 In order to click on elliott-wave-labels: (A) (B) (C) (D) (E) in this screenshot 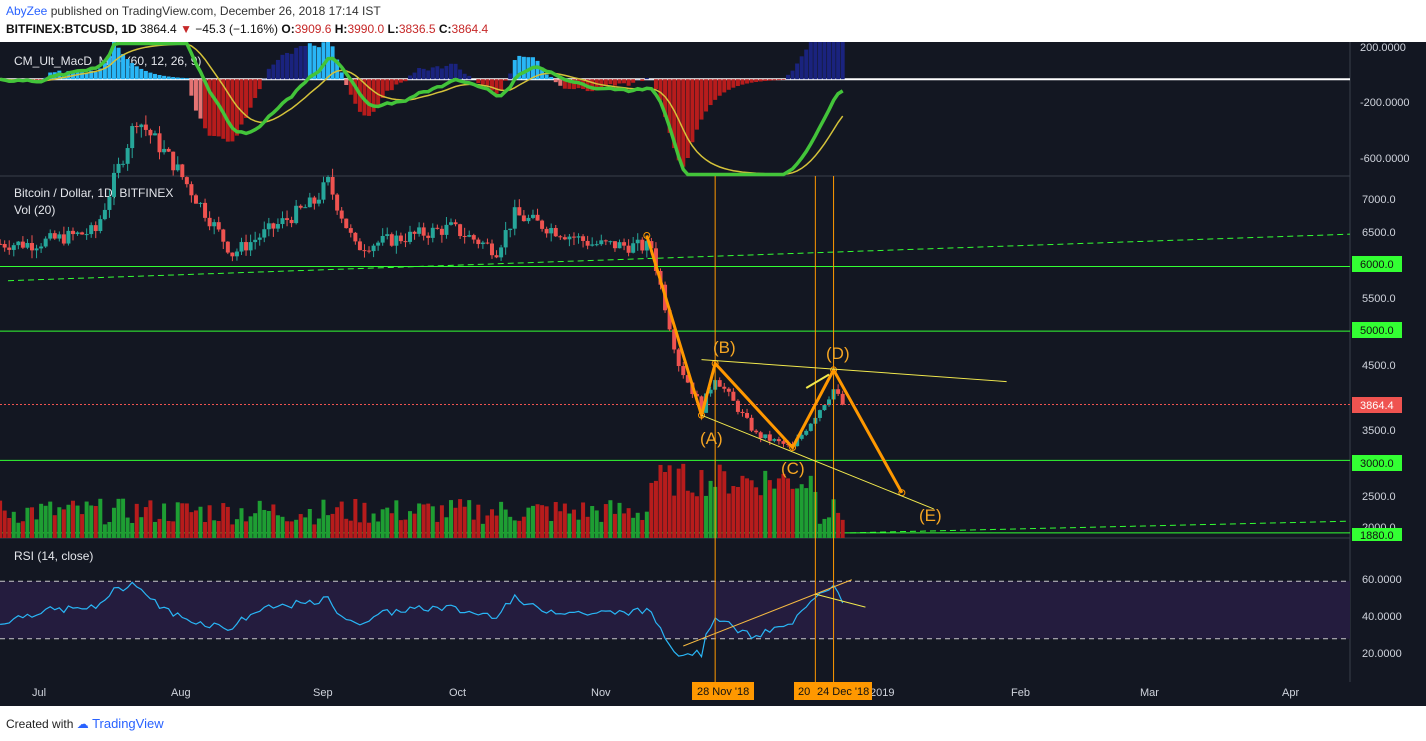, I will do `click(821, 431)`.